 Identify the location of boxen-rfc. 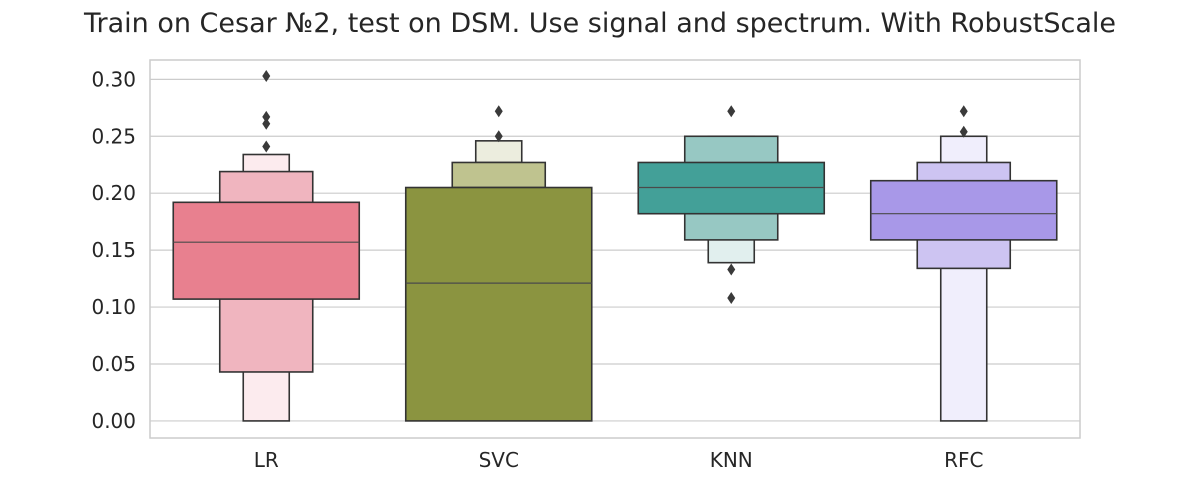
(963, 263).